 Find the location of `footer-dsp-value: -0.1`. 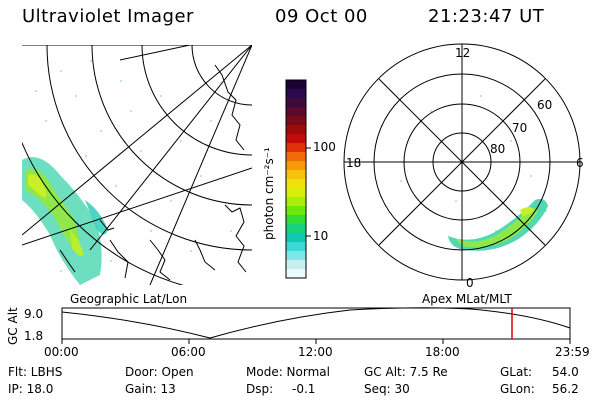

footer-dsp-value: -0.1 is located at coordinates (304, 389).